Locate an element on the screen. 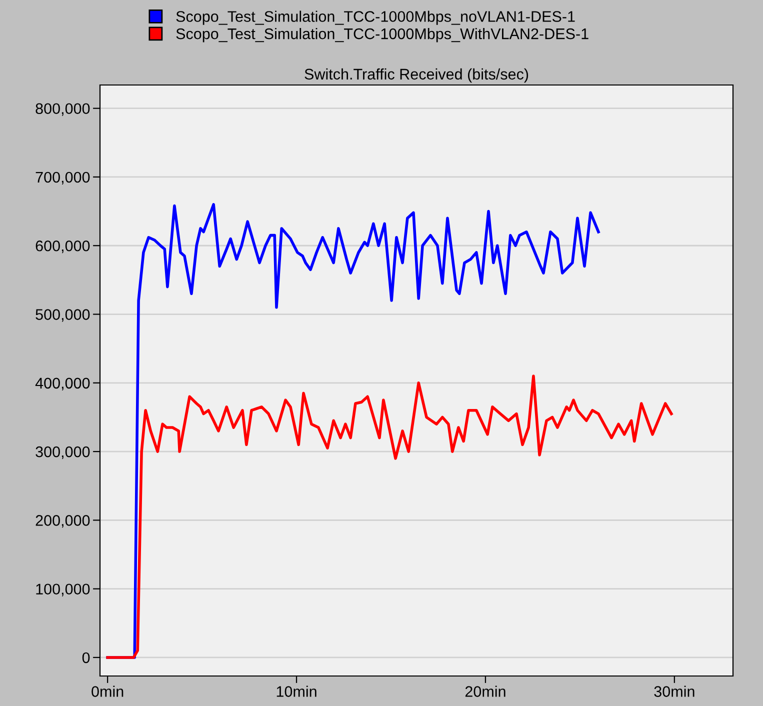 Image resolution: width=763 pixels, height=706 pixels. legend-label: Scopo_Test_Simulation_TCC-1000Mbps_WithVLAN2-DES-1 is located at coordinates (382, 35).